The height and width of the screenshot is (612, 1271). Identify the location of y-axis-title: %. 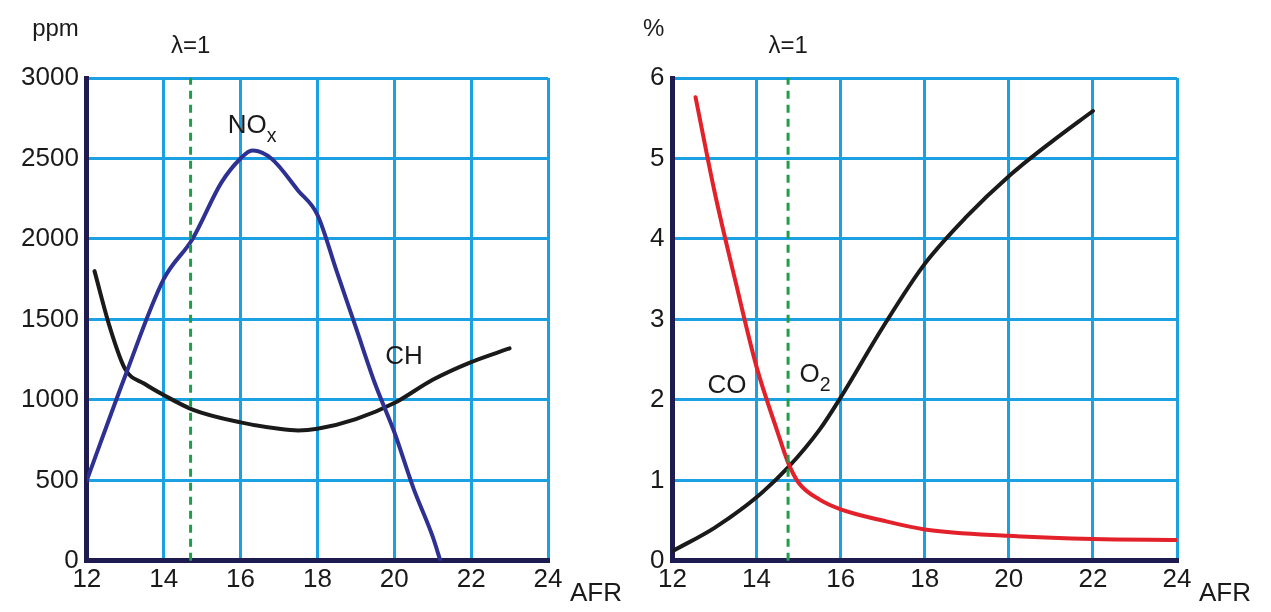
(654, 27).